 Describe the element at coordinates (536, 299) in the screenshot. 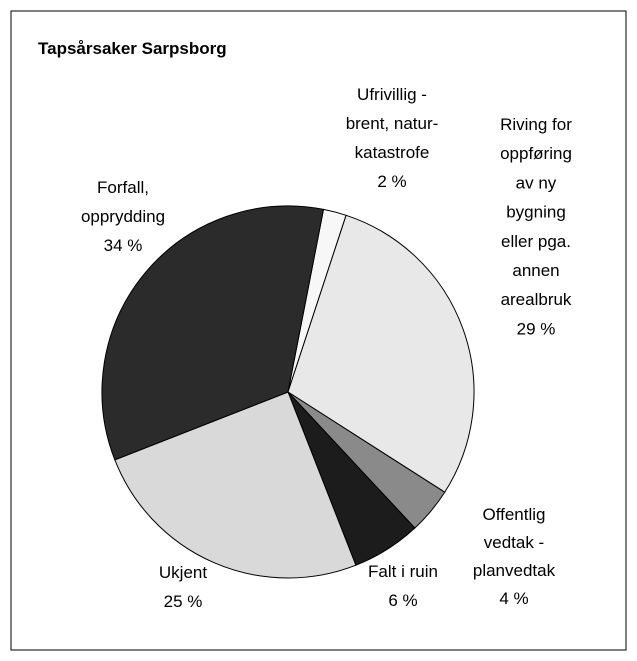

I see `slice-label: arealbruk` at that location.